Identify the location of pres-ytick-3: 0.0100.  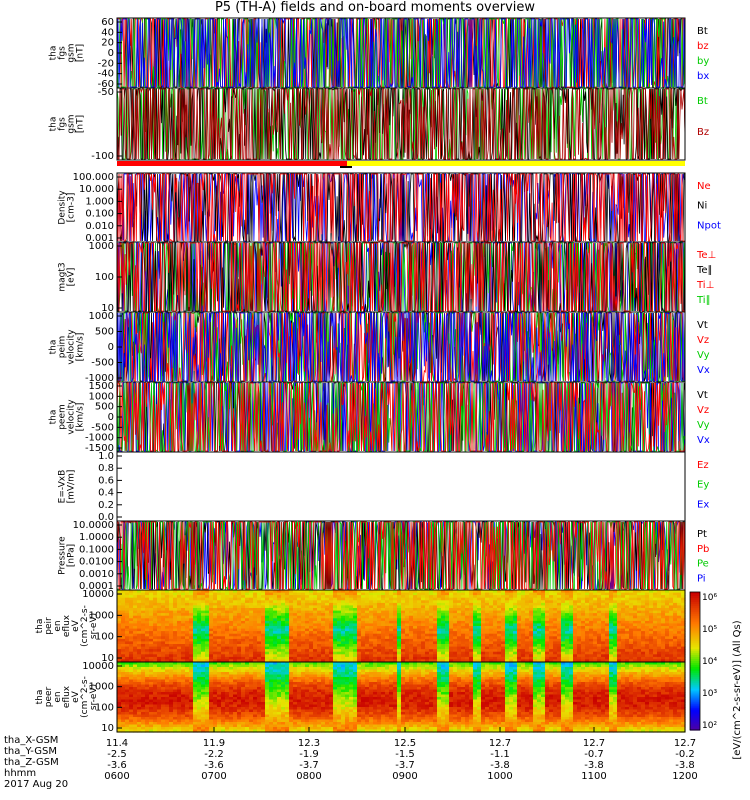
(96, 562).